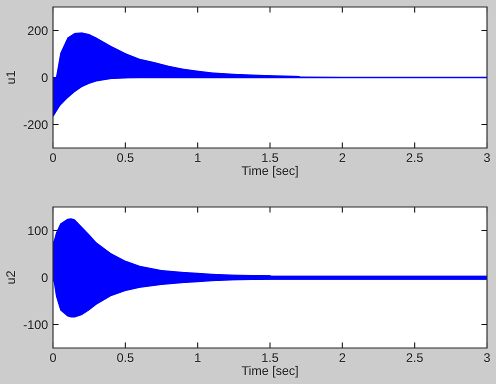 This screenshot has height=384, width=496. Describe the element at coordinates (11, 277) in the screenshot. I see `y-axis-title: u2` at that location.